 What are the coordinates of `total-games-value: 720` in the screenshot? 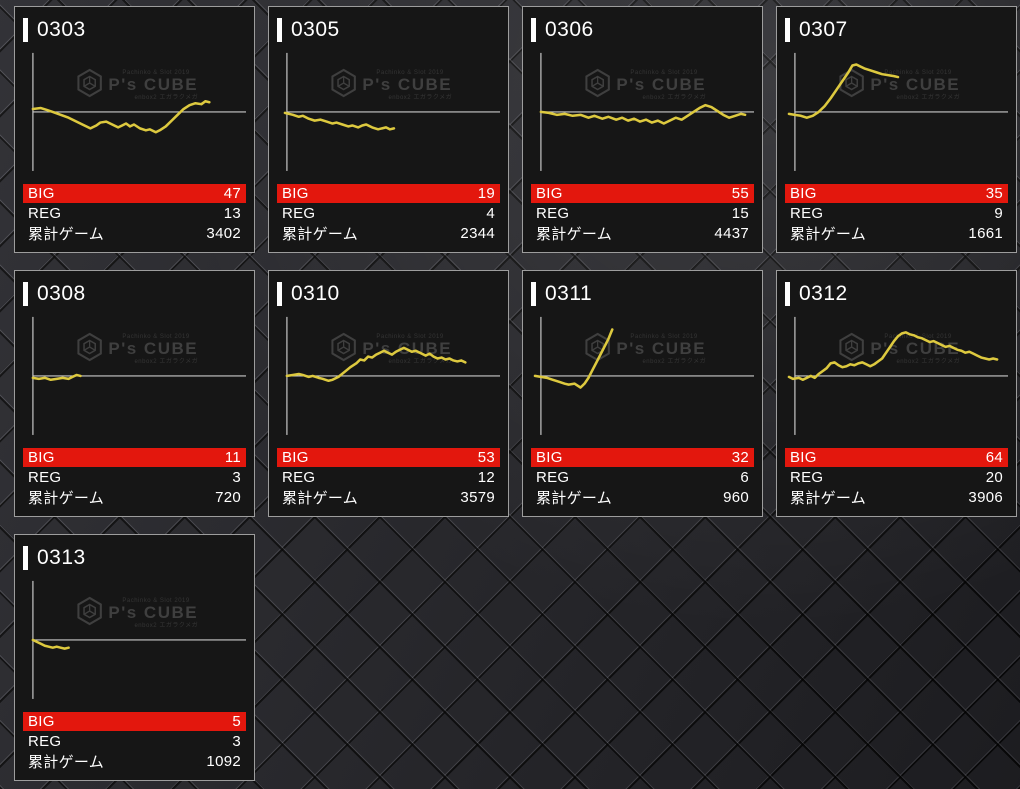 It's located at (228, 497).